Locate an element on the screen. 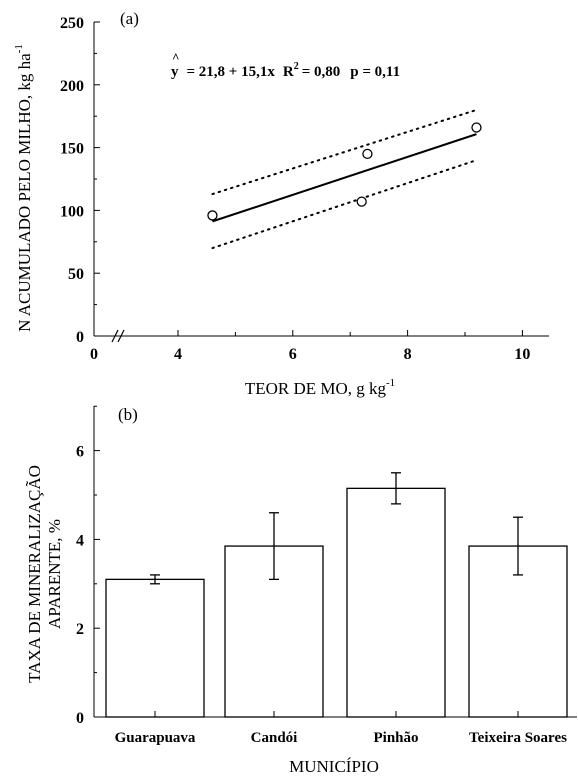  panel-a-points is located at coordinates (344, 171).